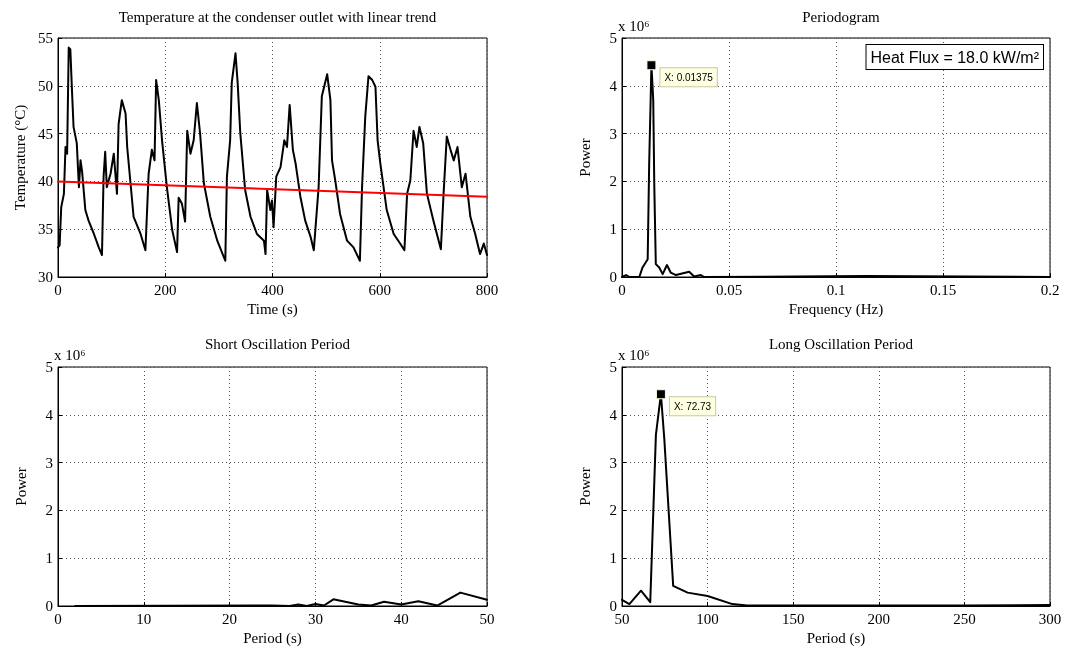 This screenshot has width=1070, height=655. What do you see at coordinates (45, 38) in the screenshot?
I see `y-tick-label: 55` at bounding box center [45, 38].